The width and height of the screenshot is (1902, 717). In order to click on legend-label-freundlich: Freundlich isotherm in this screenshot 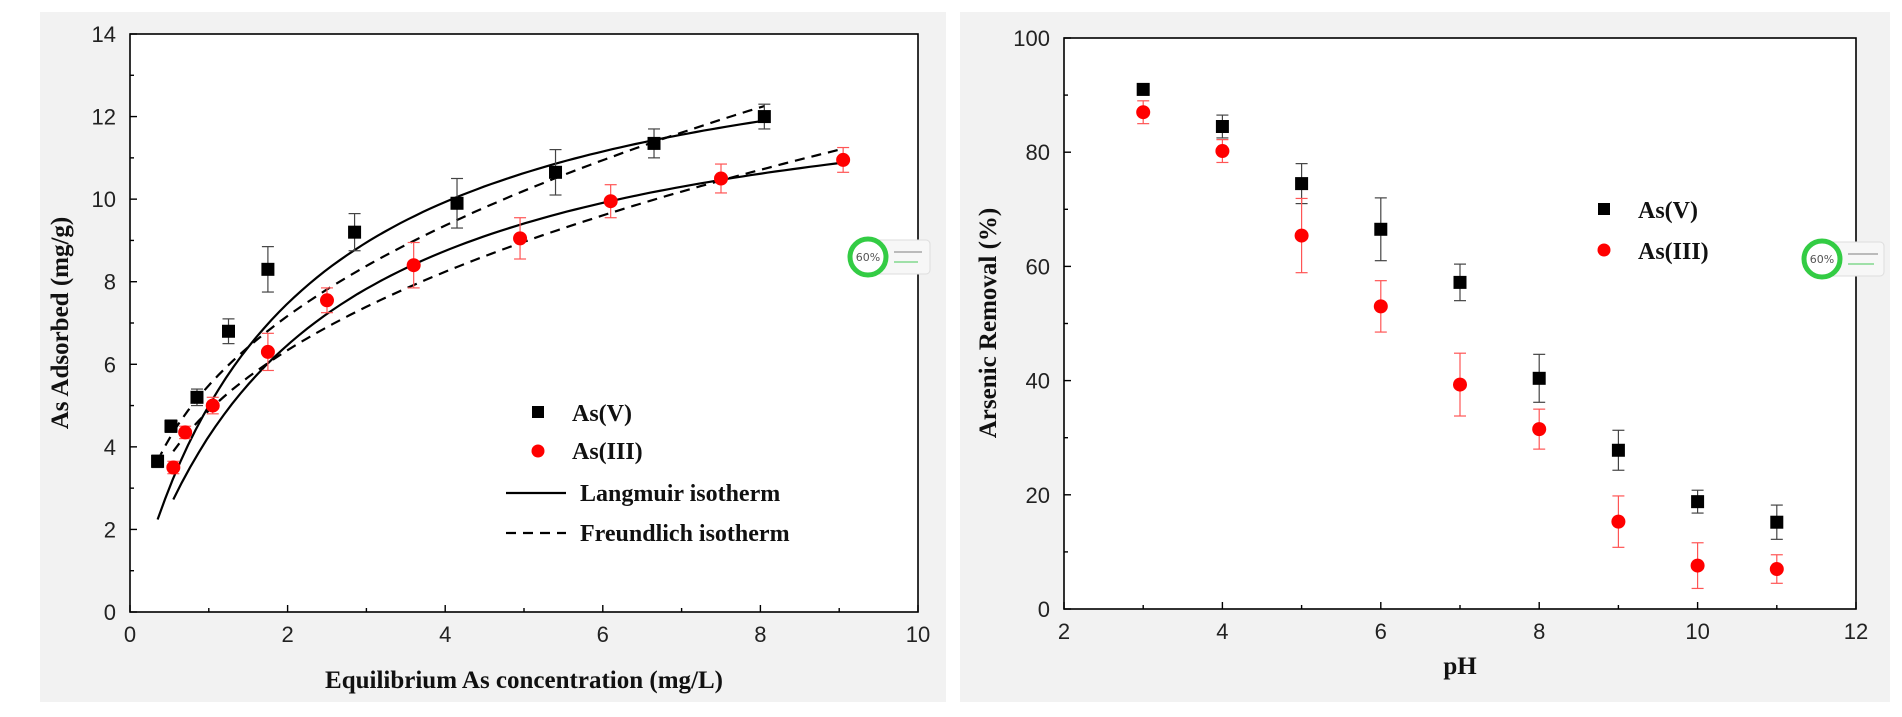, I will do `click(685, 534)`.